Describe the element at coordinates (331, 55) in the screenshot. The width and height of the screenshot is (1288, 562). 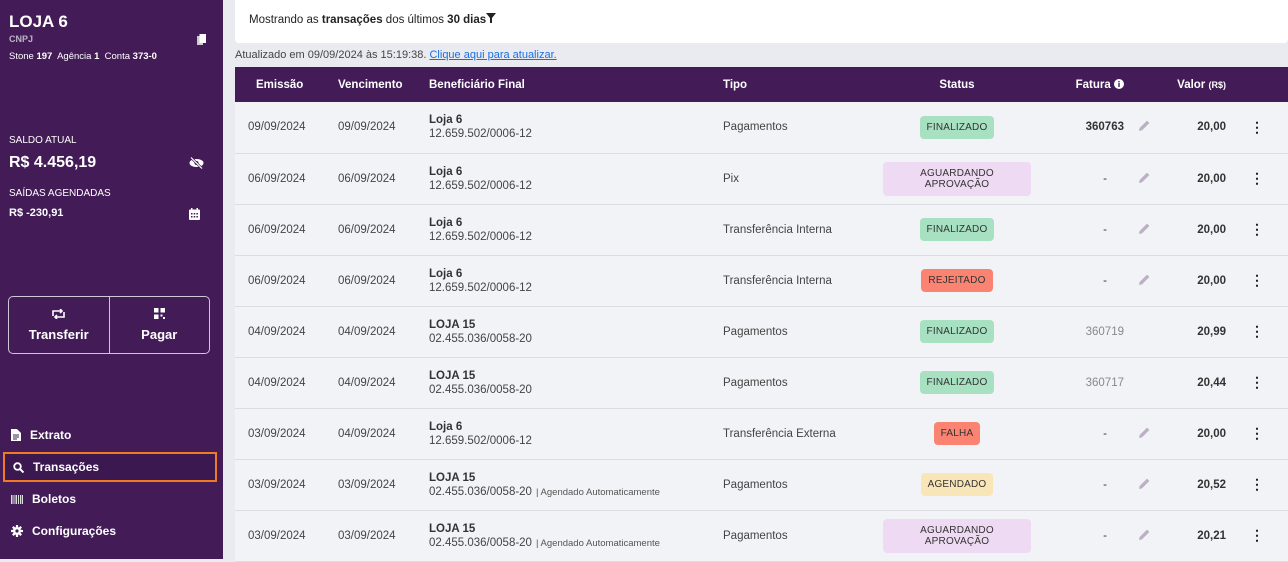
I see `updated-text: Atualizado em 09/09/2024 às 15:19:38.` at that location.